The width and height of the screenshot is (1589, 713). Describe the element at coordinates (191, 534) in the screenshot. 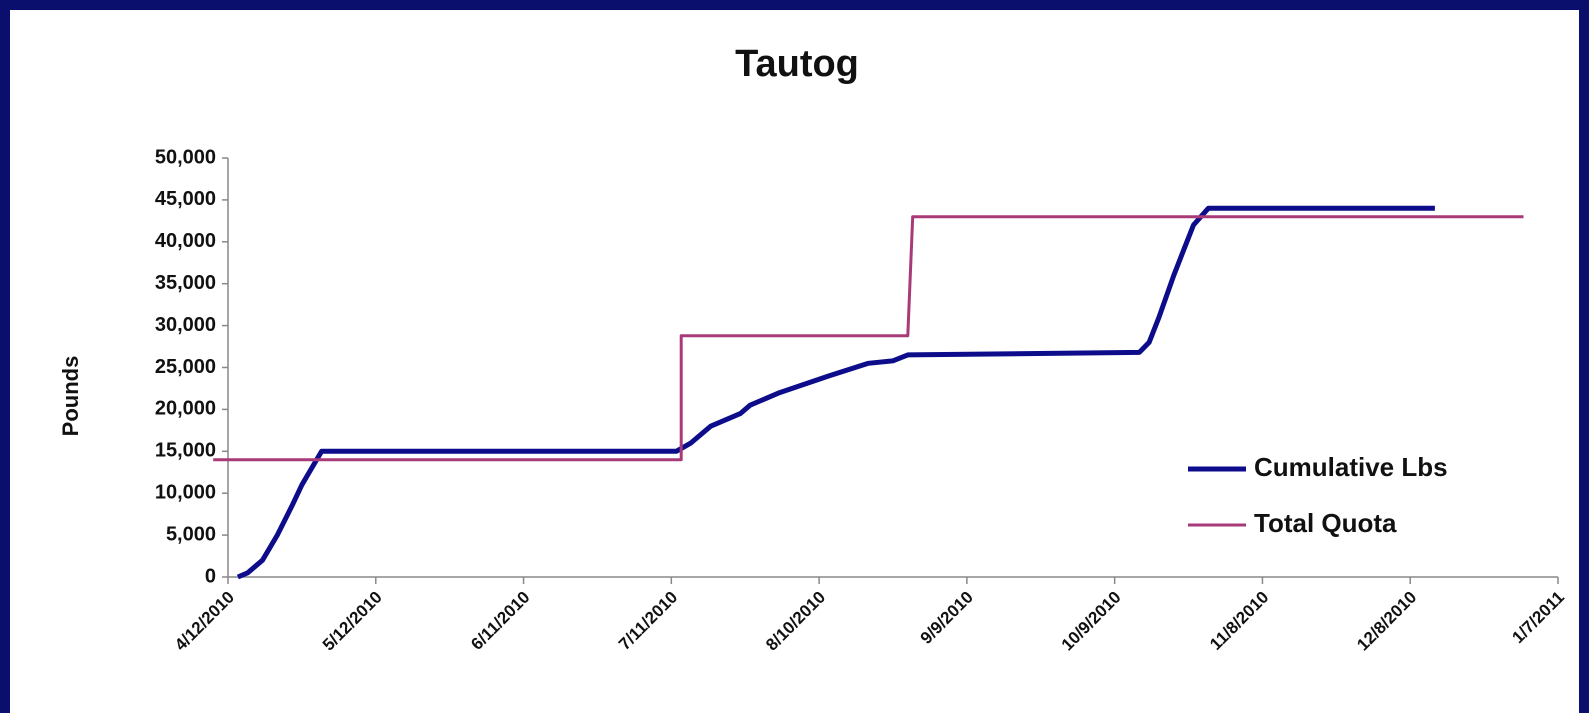

I see `y-tick-label: 5,000` at that location.